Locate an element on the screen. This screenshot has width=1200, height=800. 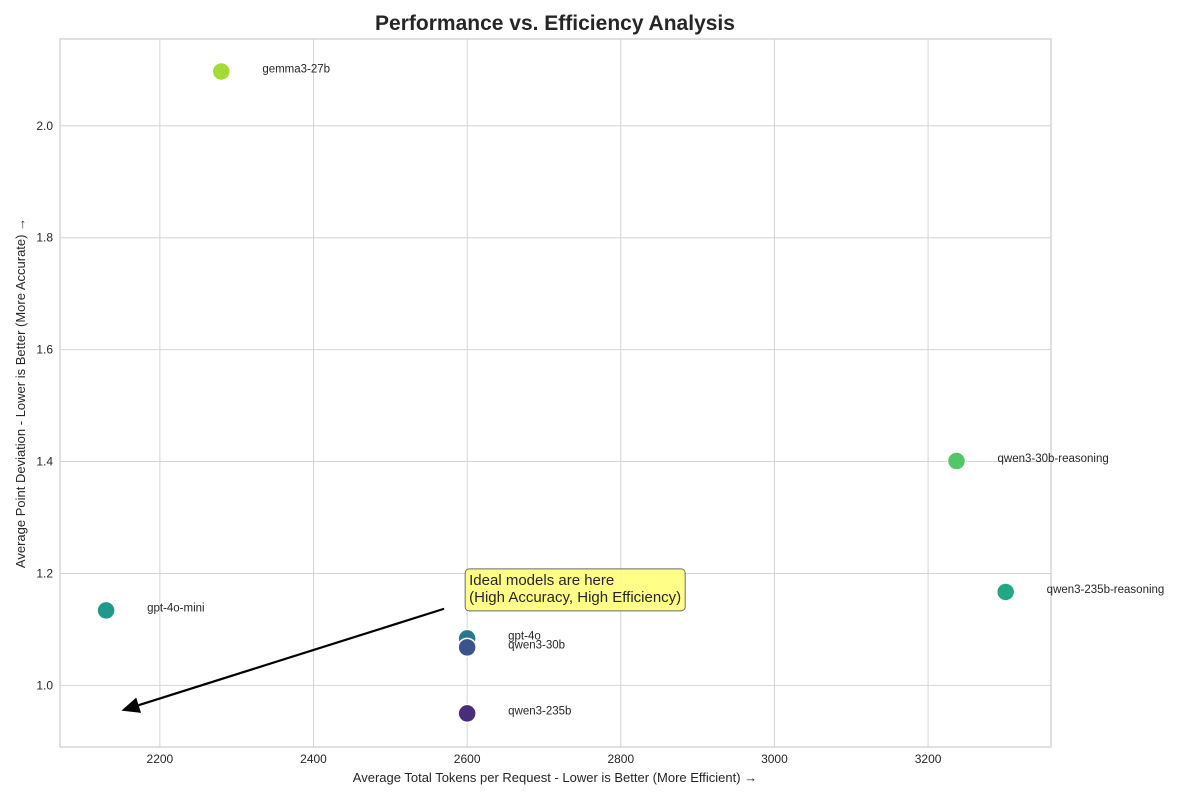
point-gemma3-27b is located at coordinates (221, 71).